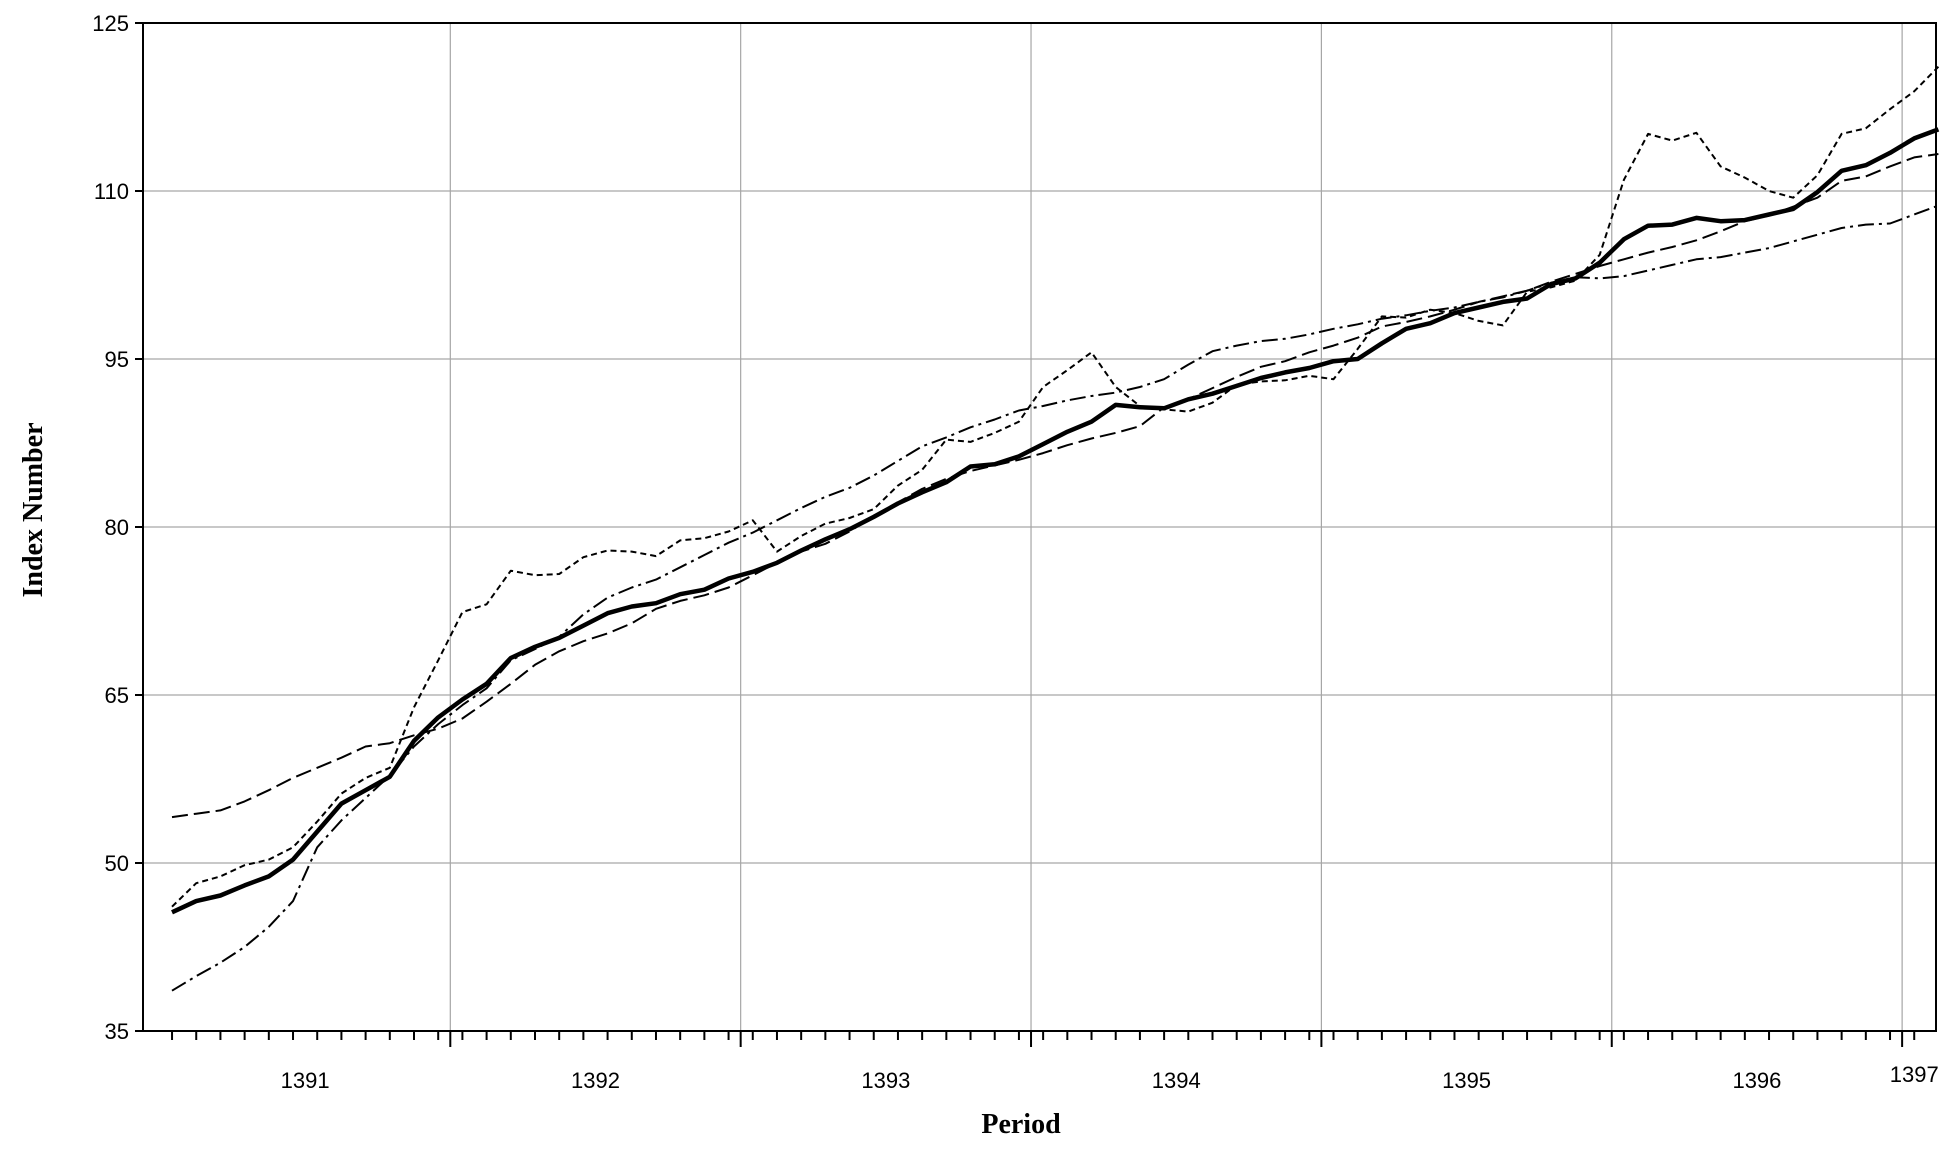 The width and height of the screenshot is (1953, 1152). I want to click on x-tick-label: 1391, so click(305, 1080).